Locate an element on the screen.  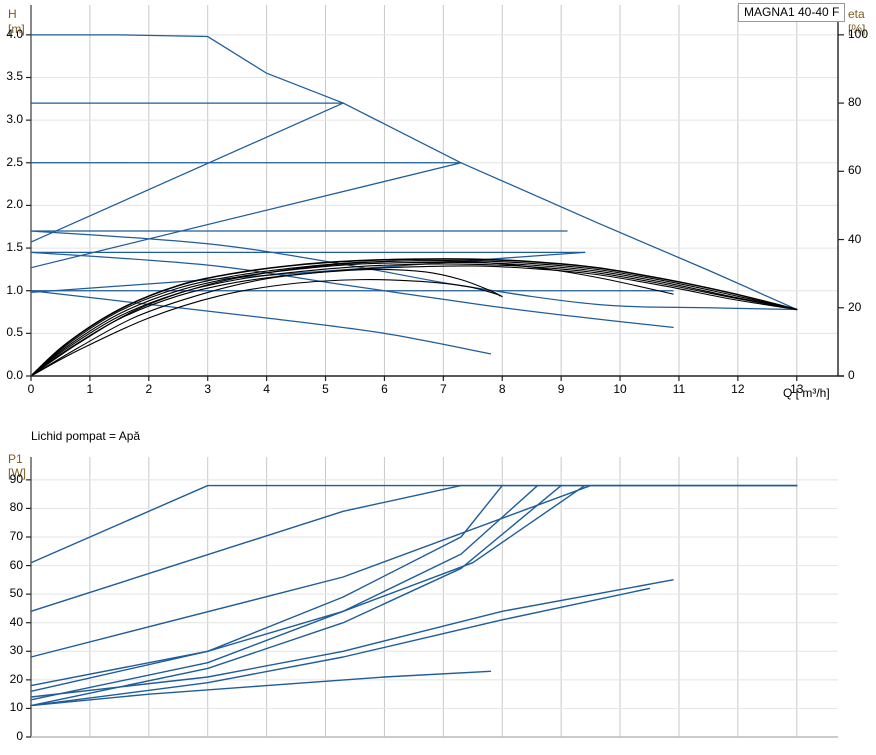
tick-label: 5 is located at coordinates (325, 389).